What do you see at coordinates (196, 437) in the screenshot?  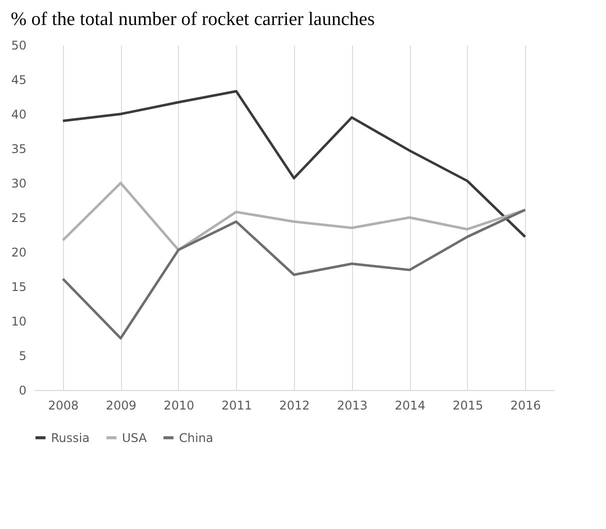 I see `legend-label: China` at bounding box center [196, 437].